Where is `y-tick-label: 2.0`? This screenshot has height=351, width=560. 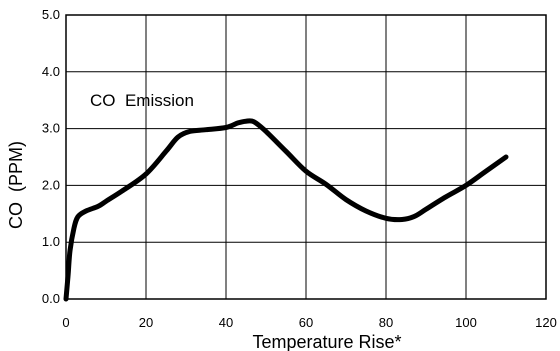
y-tick-label: 2.0 is located at coordinates (51, 184).